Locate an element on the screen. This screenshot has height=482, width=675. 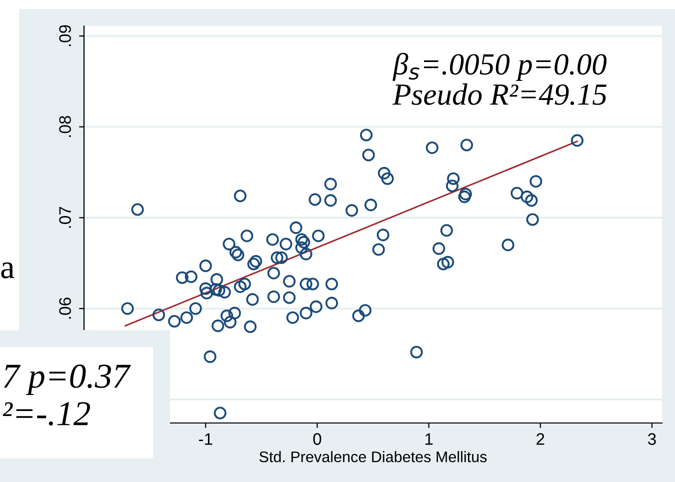
y-tick-label: .07 is located at coordinates (65, 217).